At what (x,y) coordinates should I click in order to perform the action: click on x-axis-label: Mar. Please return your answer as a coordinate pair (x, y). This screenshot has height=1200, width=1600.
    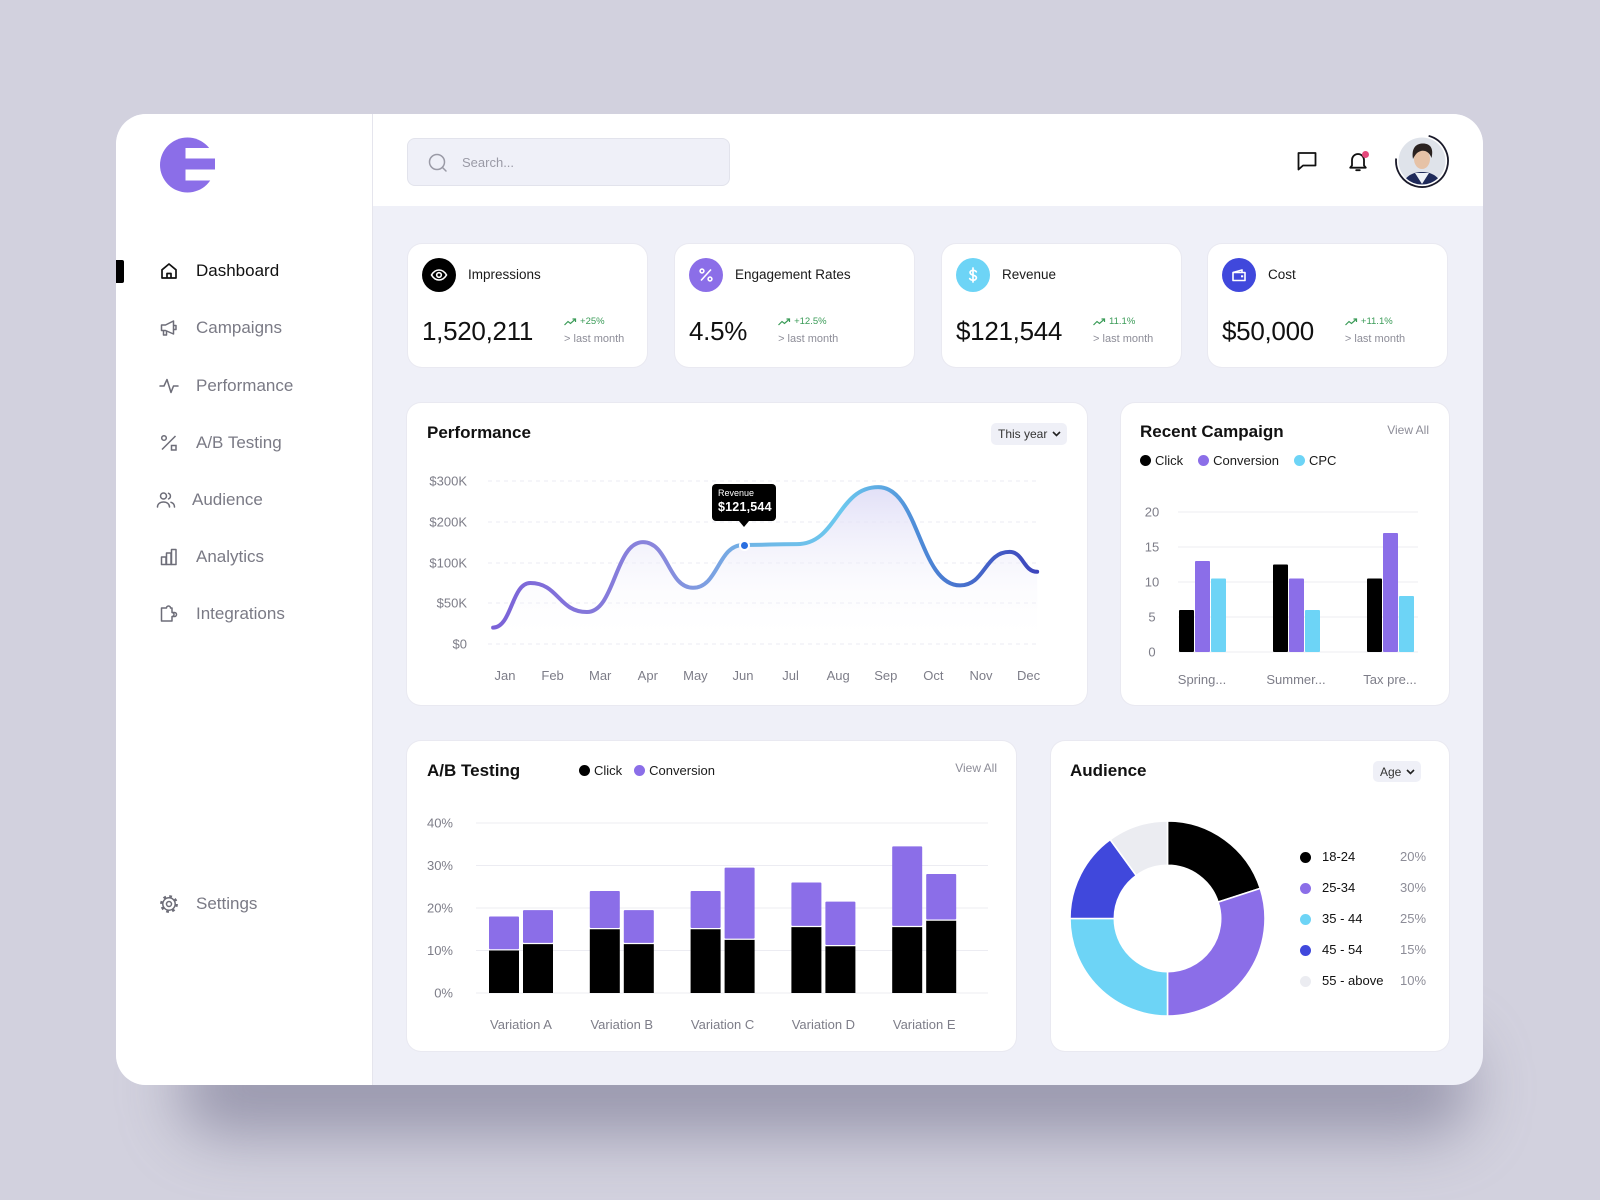
    Looking at the image, I should click on (600, 675).